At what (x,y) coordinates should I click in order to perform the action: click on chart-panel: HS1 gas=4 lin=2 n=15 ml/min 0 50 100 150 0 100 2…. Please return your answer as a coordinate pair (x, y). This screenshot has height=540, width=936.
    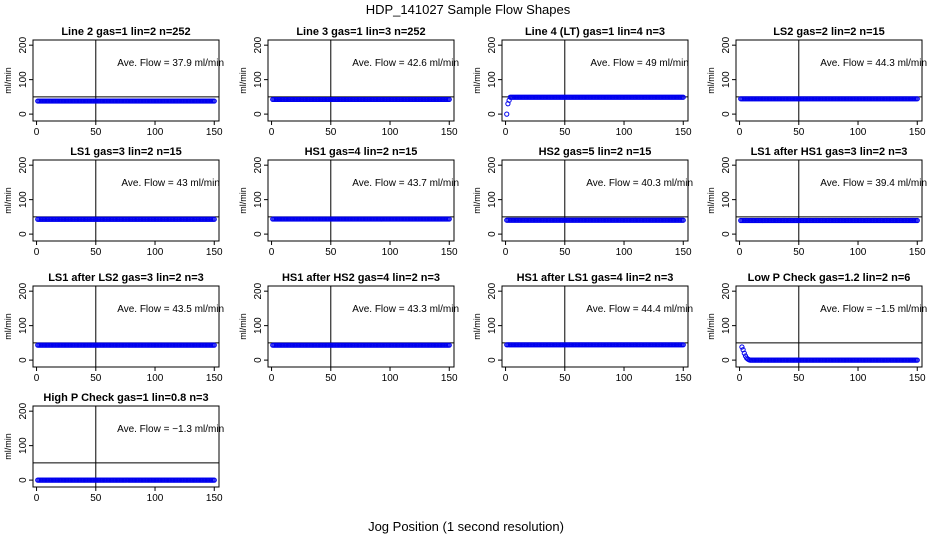
    Looking at the image, I should click on (348, 202).